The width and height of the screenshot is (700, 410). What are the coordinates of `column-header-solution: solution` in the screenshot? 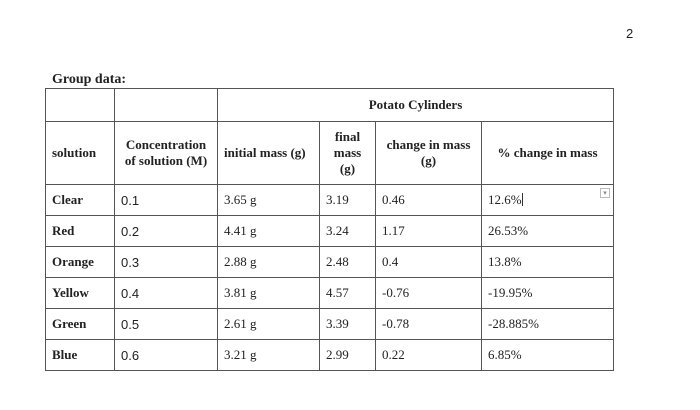 It's located at (80, 153).